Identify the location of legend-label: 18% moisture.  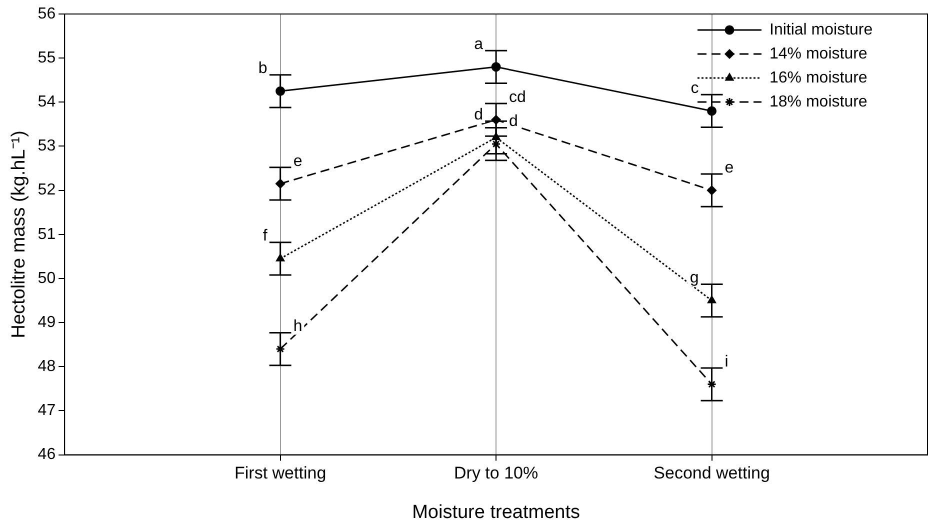
(819, 101).